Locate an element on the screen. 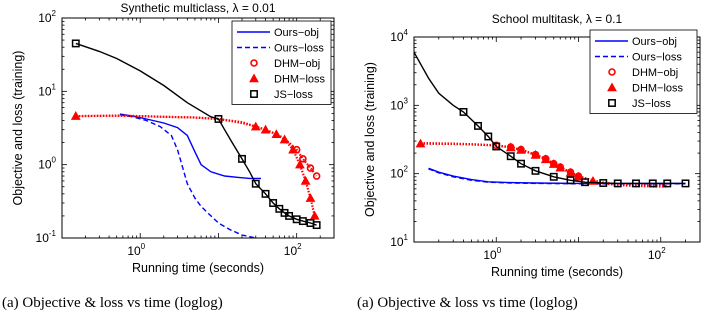 The image size is (708, 322). tick-exponent: 4 is located at coordinates (406, 32).